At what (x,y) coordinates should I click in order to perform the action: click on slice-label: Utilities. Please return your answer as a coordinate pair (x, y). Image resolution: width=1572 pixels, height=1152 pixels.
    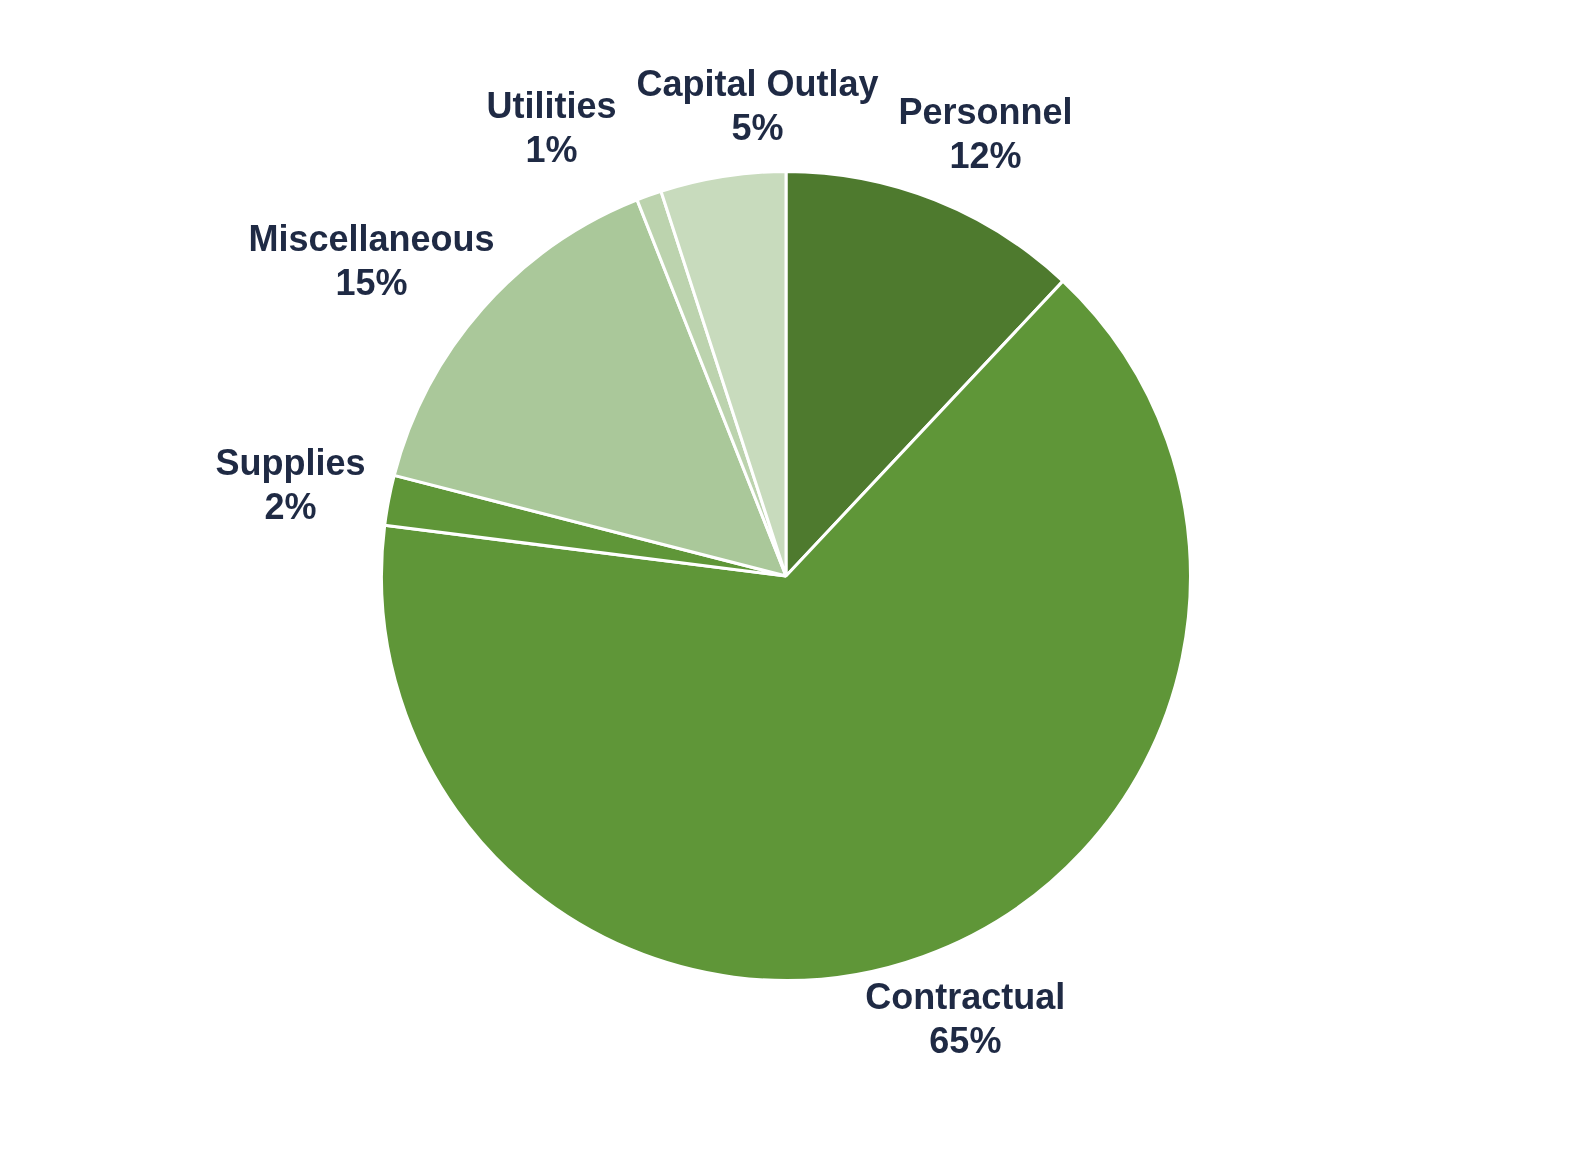
    Looking at the image, I should click on (551, 106).